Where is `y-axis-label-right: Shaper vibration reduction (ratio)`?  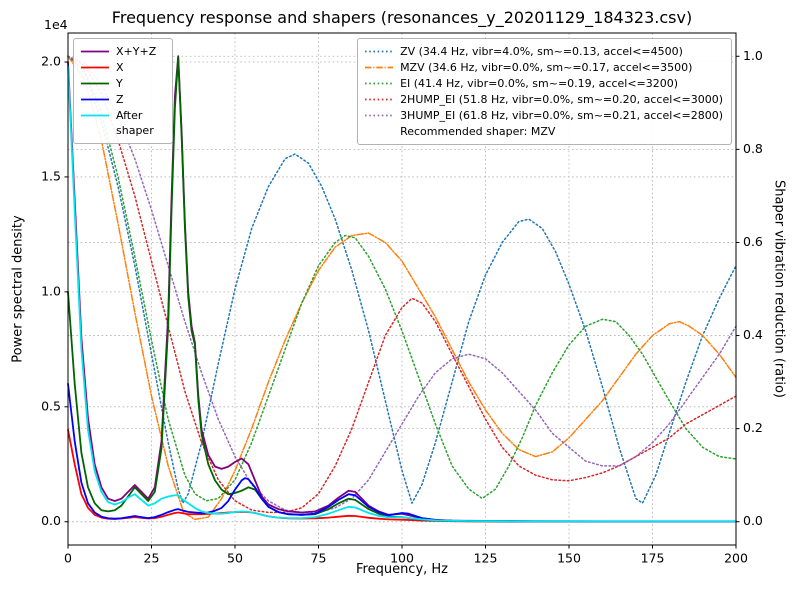 y-axis-label-right: Shaper vibration reduction (ratio) is located at coordinates (779, 289).